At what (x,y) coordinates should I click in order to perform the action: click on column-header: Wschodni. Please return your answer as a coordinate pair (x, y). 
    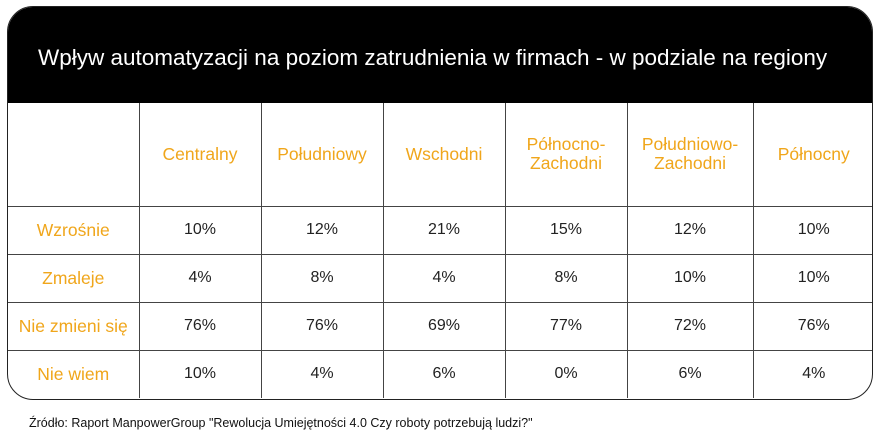
    Looking at the image, I should click on (444, 155).